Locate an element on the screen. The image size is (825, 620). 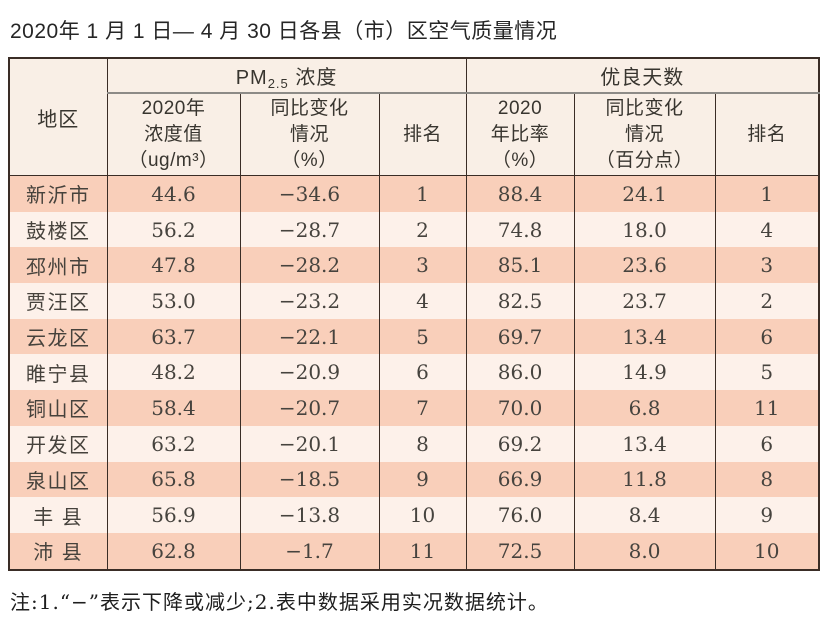
ratio-change-cell: 11.8 is located at coordinates (644, 479).